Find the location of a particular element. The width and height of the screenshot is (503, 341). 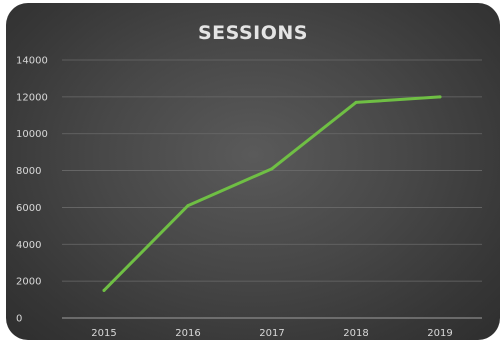

x-tick-label: 2017 is located at coordinates (271, 333).